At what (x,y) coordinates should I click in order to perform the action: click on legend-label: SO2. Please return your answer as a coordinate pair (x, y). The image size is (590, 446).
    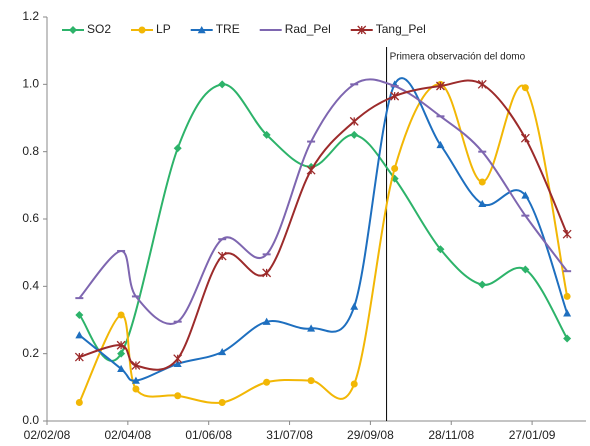
    Looking at the image, I should click on (99, 29).